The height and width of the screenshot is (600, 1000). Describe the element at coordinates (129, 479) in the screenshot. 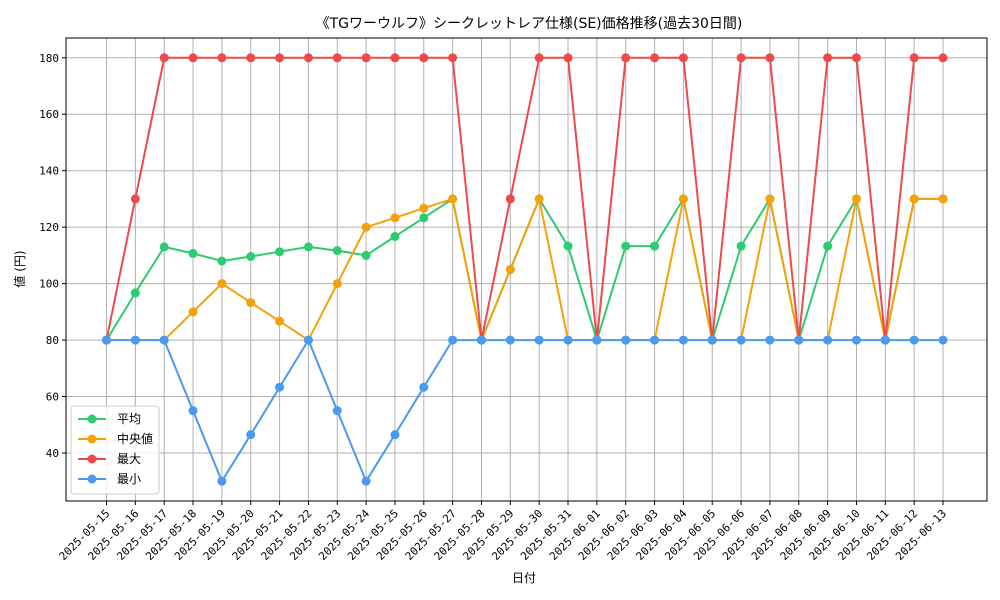

I see `legend-label: 最小` at that location.